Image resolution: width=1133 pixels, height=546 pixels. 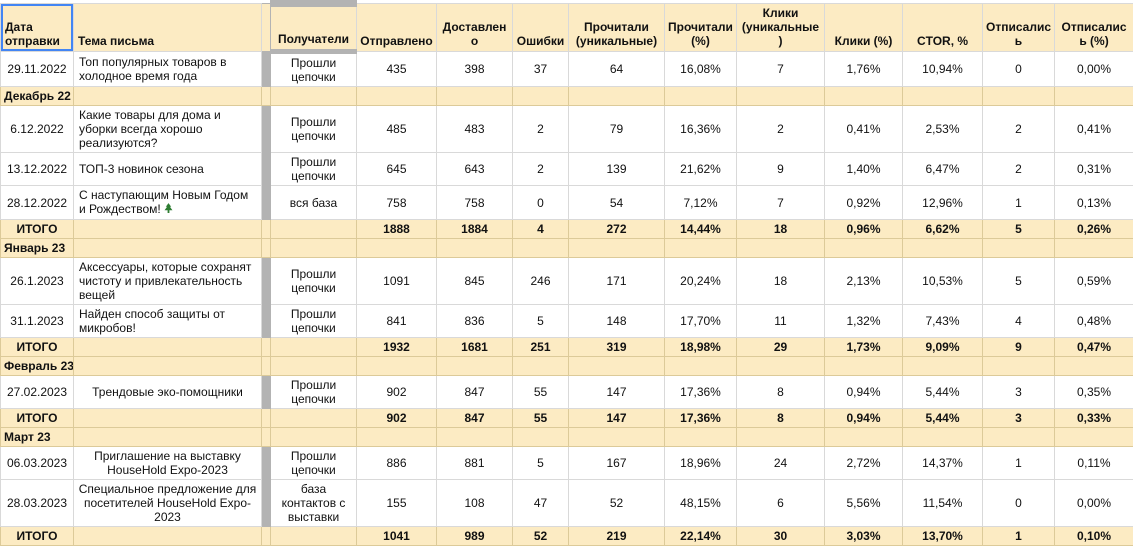 What do you see at coordinates (943, 69) in the screenshot?
I see `cell-ctor_pct: 10,94%` at bounding box center [943, 69].